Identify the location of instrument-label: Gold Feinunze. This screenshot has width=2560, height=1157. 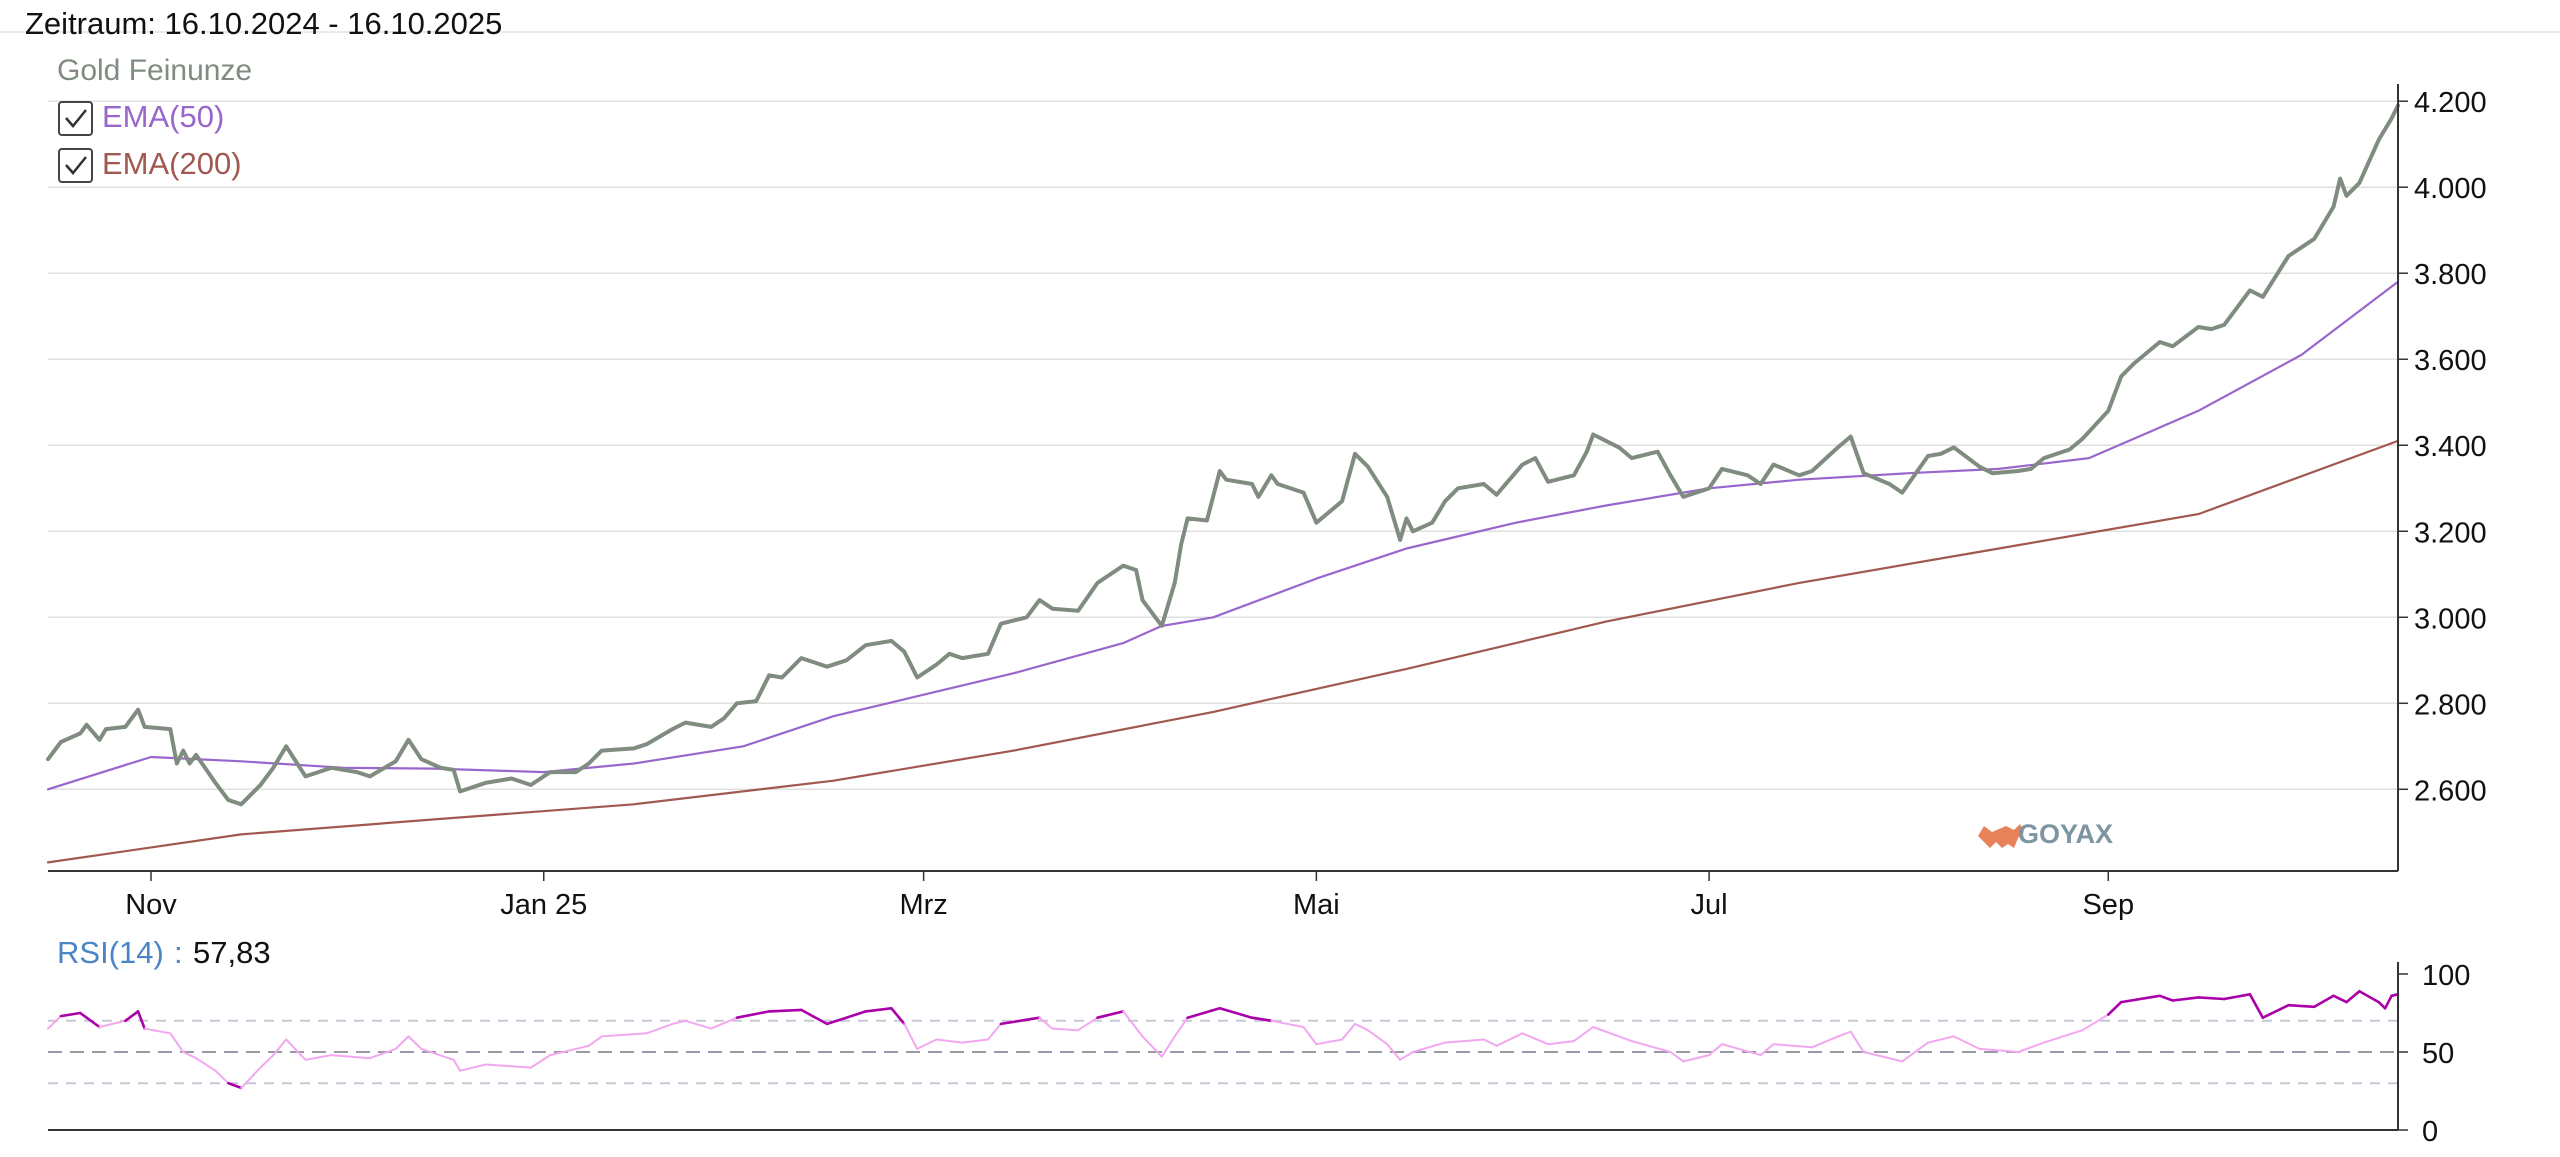
(154, 70).